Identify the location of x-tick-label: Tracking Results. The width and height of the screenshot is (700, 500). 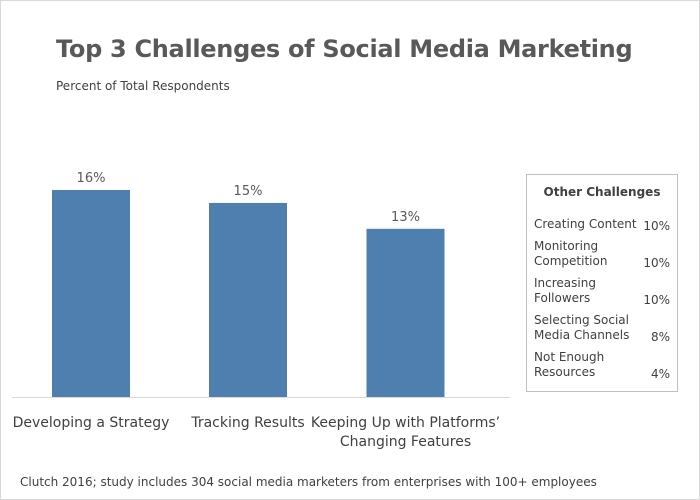
(248, 423).